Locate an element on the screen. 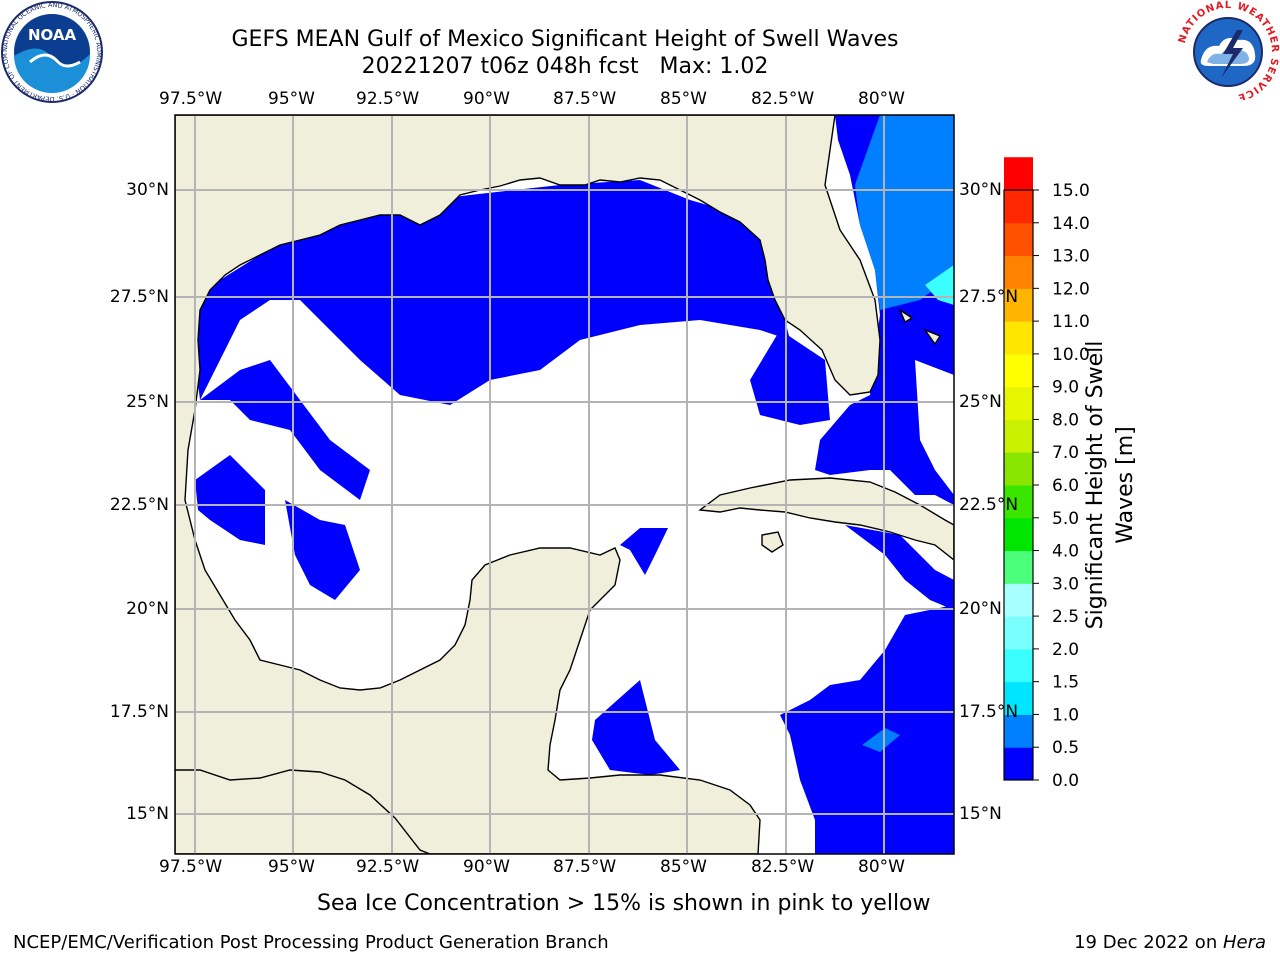 The image size is (1280, 960). lon-tick-top: 85°W is located at coordinates (683, 99).